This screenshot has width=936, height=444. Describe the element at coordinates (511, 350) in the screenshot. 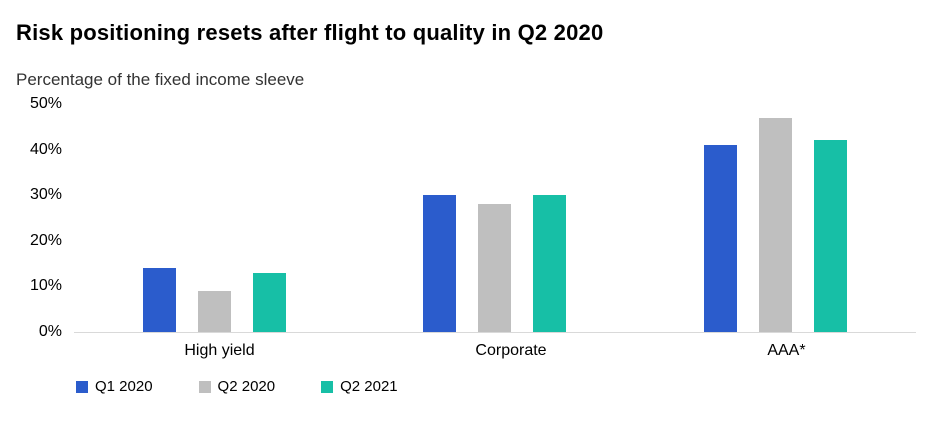

I see `category-label: Corporate` at that location.